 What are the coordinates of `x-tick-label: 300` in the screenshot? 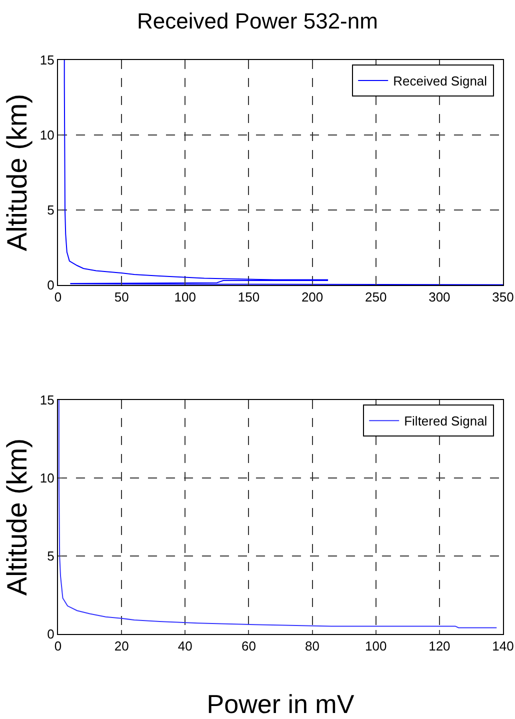 It's located at (439, 297).